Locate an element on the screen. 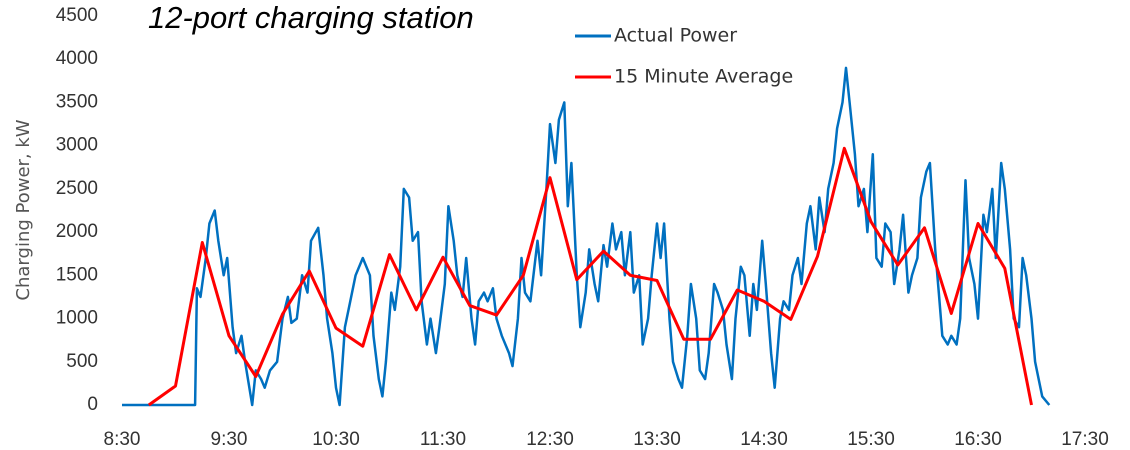  y-tick-label: 2500 is located at coordinates (77, 188).